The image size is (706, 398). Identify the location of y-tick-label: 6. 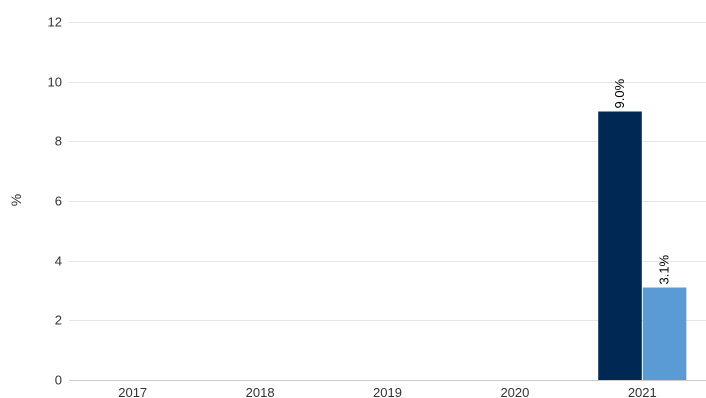
(58, 201).